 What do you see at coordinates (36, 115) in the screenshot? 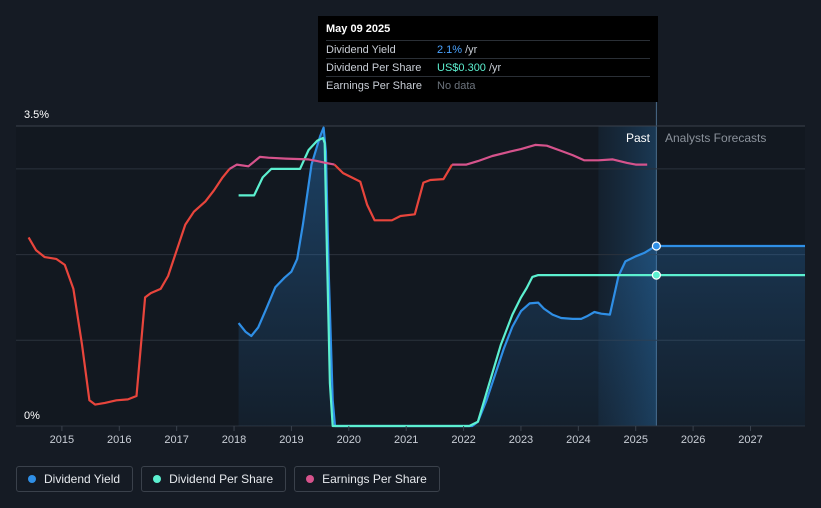
I see `y-axis-top-label: 3.5%` at bounding box center [36, 115].